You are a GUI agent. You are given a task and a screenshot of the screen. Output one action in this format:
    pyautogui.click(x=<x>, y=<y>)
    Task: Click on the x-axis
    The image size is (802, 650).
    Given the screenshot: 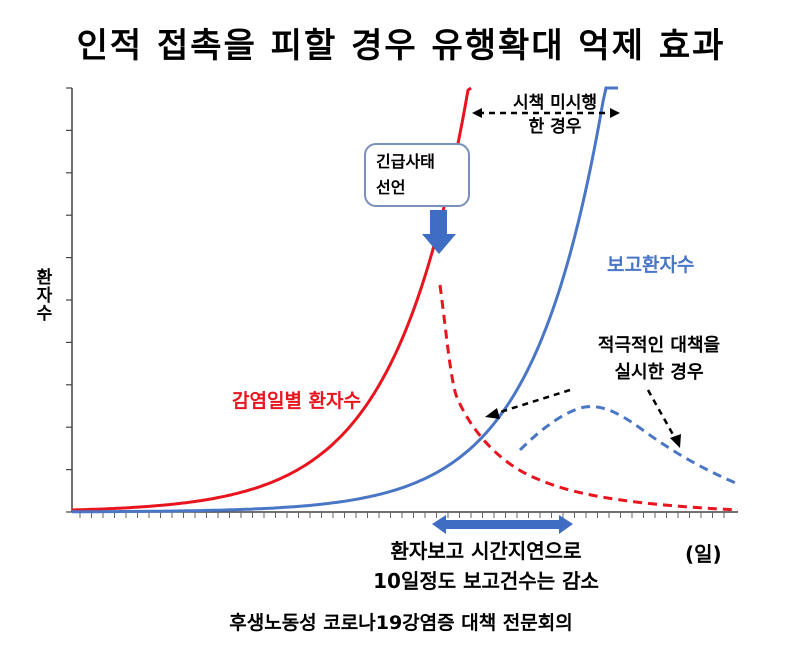 What is the action you would take?
    pyautogui.click(x=405, y=514)
    